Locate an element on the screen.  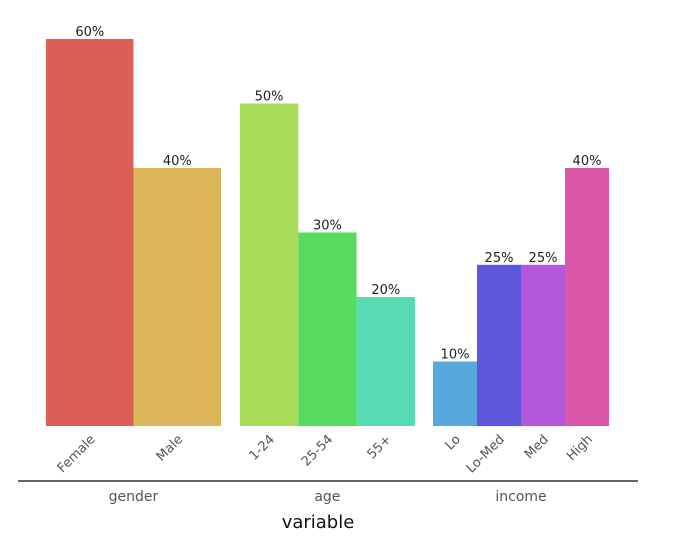
bar-income-lo-med is located at coordinates (499, 345).